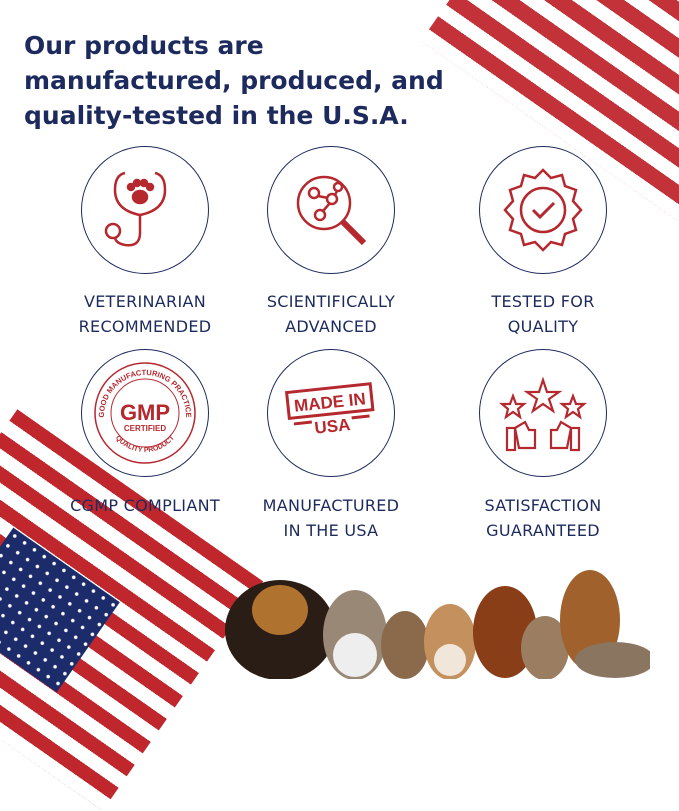 The width and height of the screenshot is (679, 811). Describe the element at coordinates (145, 314) in the screenshot. I see `feature-label-veterinarian: VETERINARIAN RECOMMENDED` at that location.